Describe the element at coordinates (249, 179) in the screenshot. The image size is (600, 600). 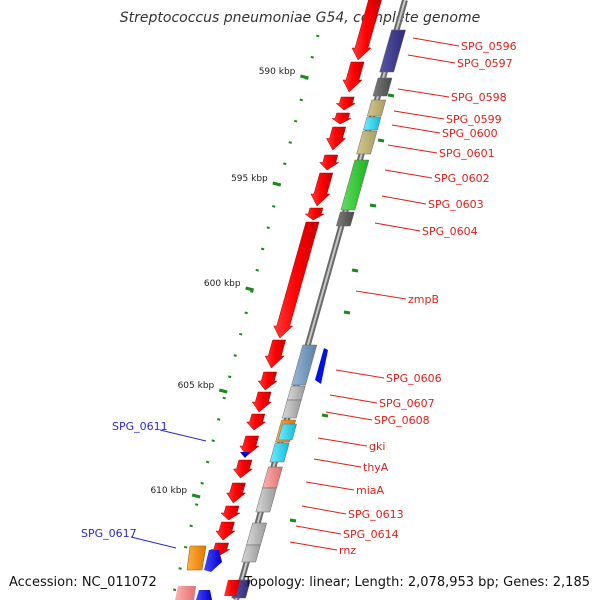
I see `scale-label: 595 kbp` at that location.